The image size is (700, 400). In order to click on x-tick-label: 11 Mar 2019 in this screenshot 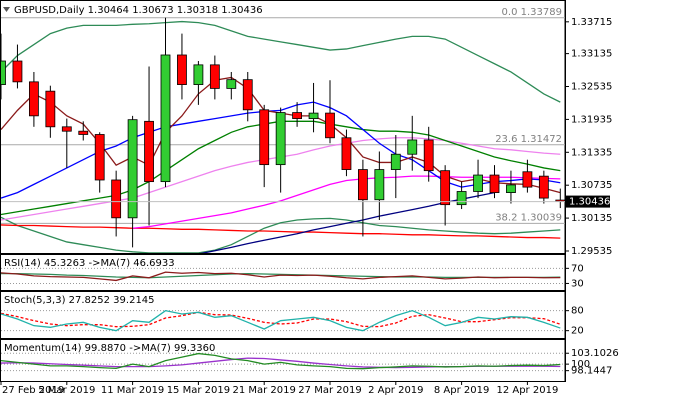, I will do `click(132, 390)`.